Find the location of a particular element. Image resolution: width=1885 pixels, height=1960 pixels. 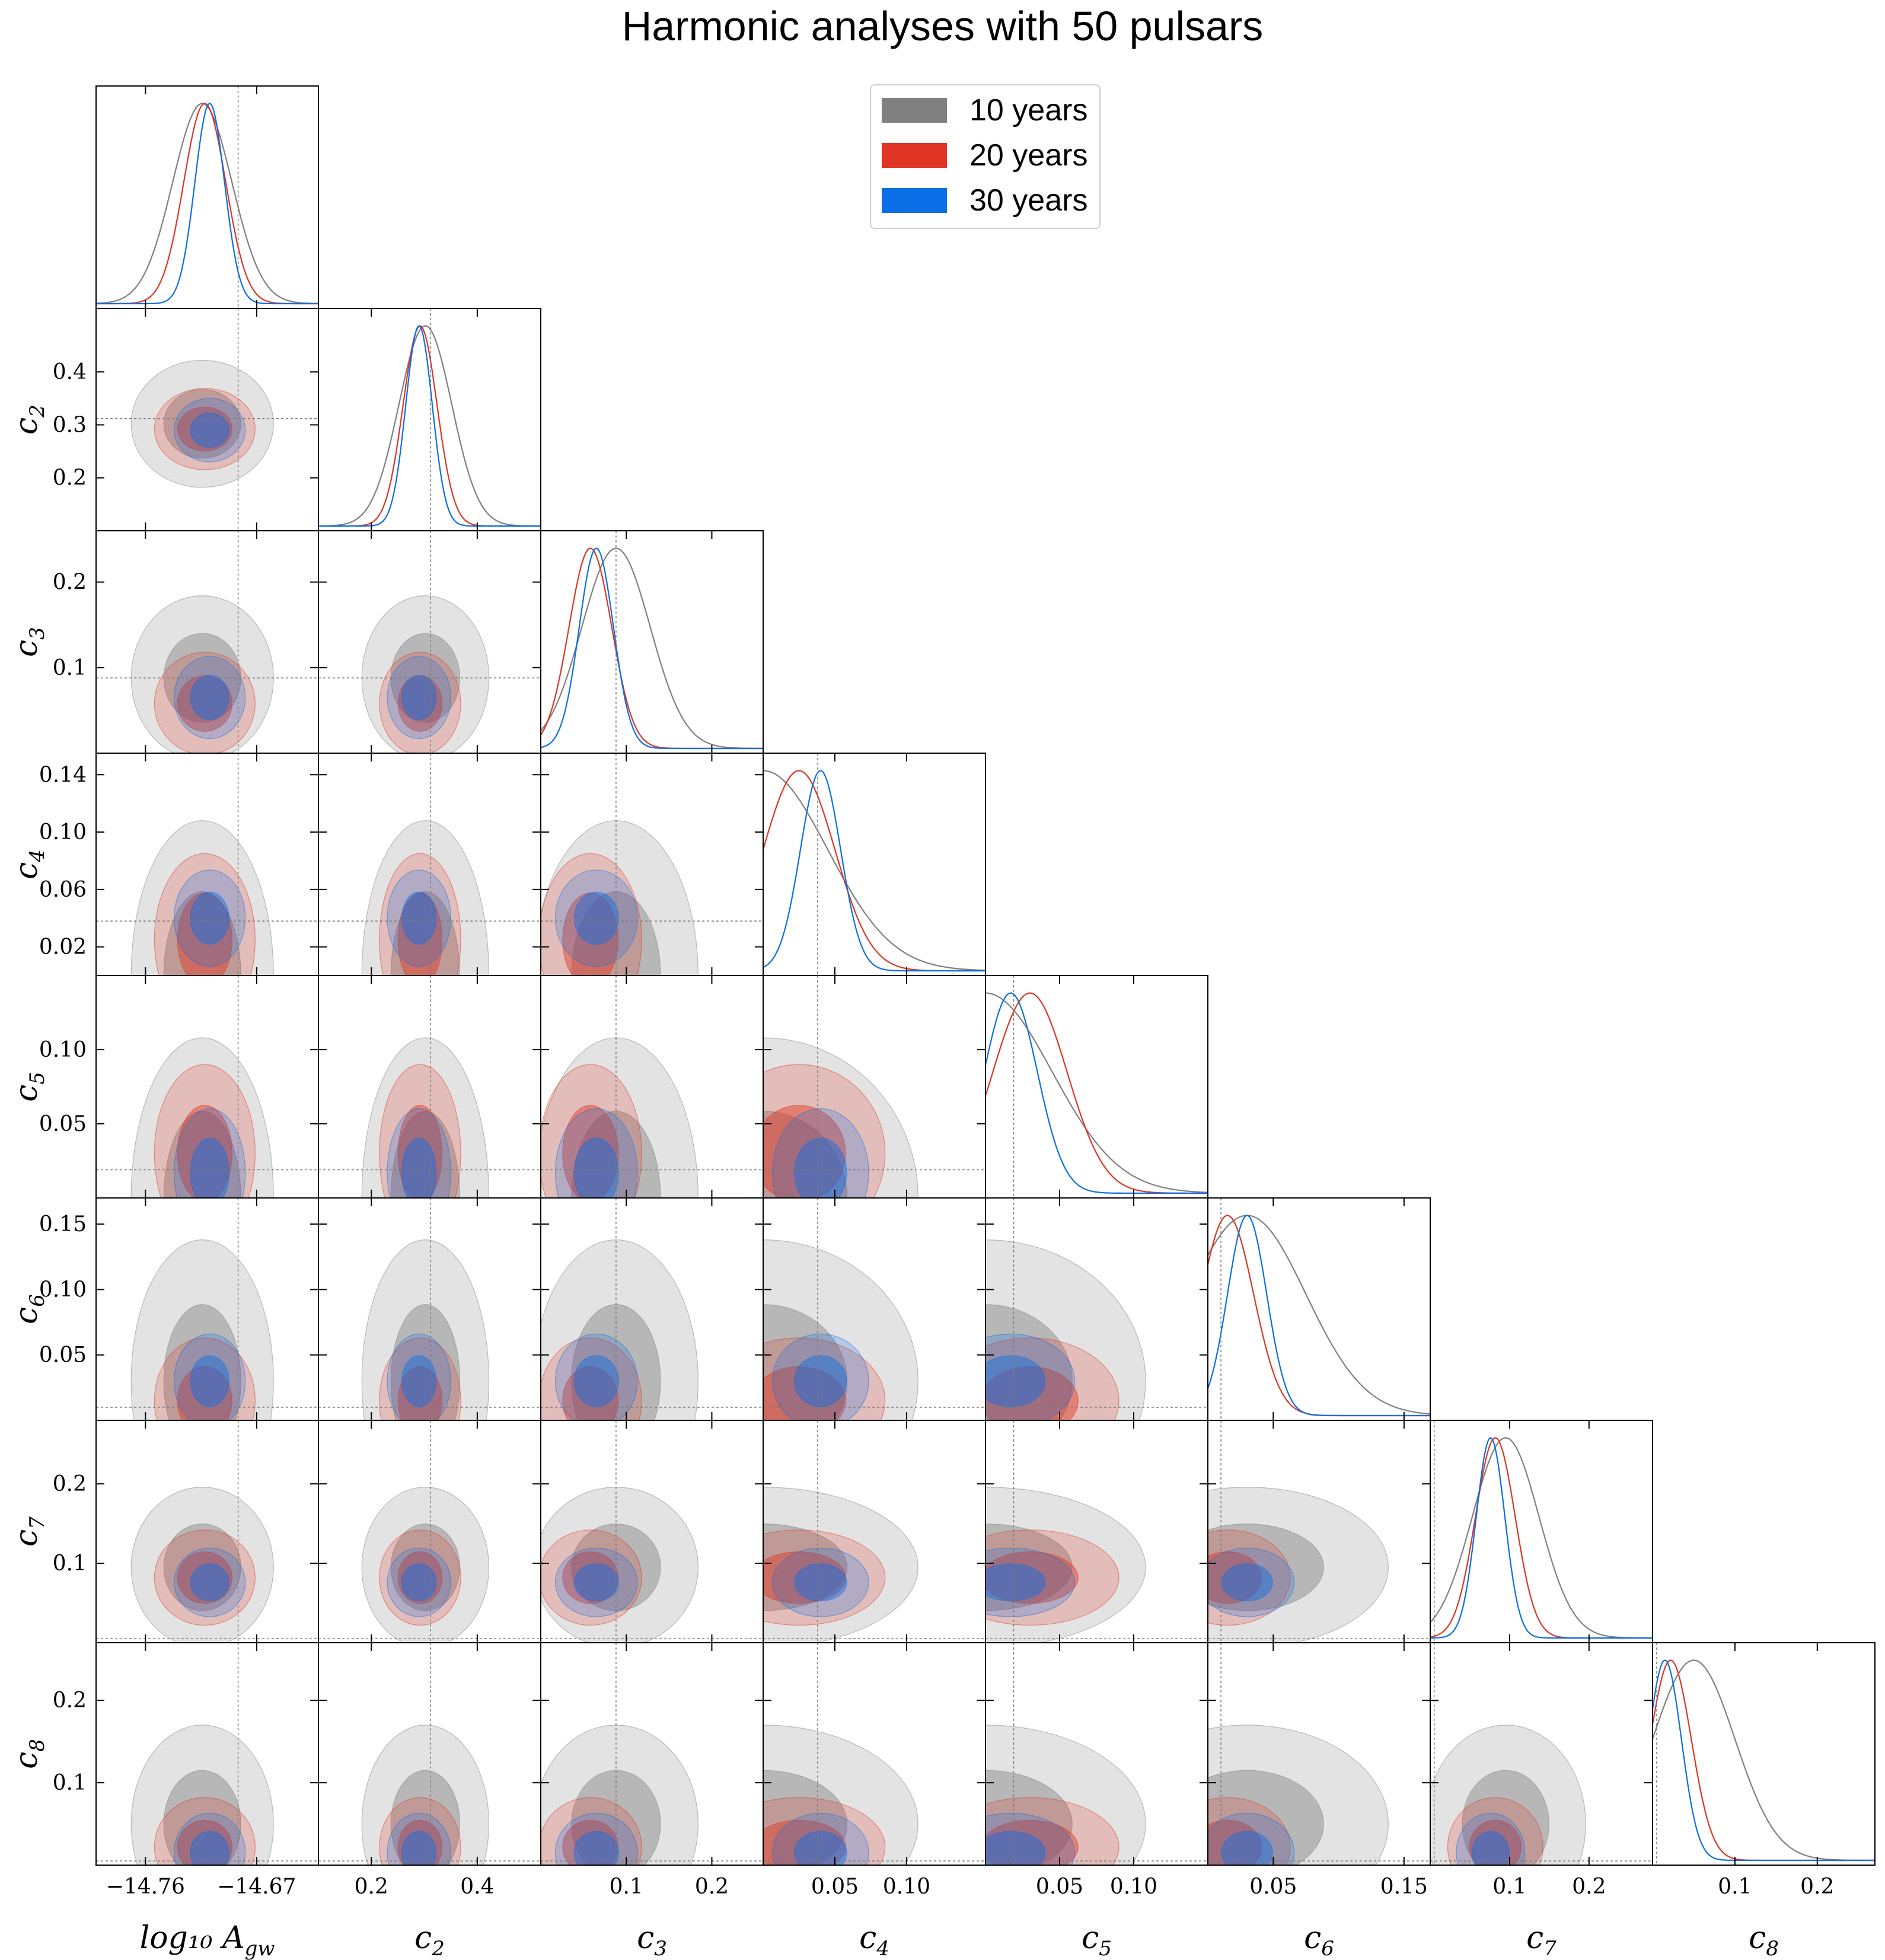

y-axis-label-subscript: 5 is located at coordinates (37, 1078).